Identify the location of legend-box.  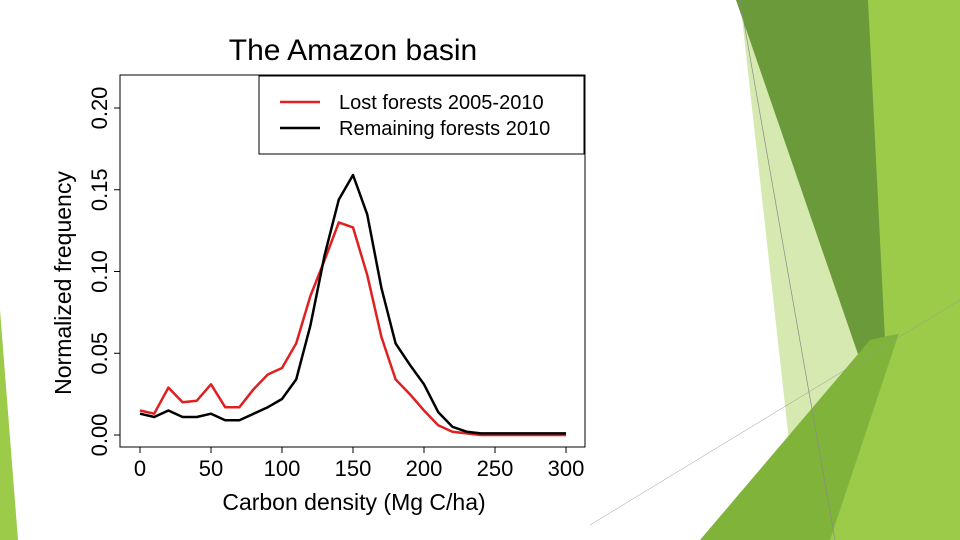
(421, 115).